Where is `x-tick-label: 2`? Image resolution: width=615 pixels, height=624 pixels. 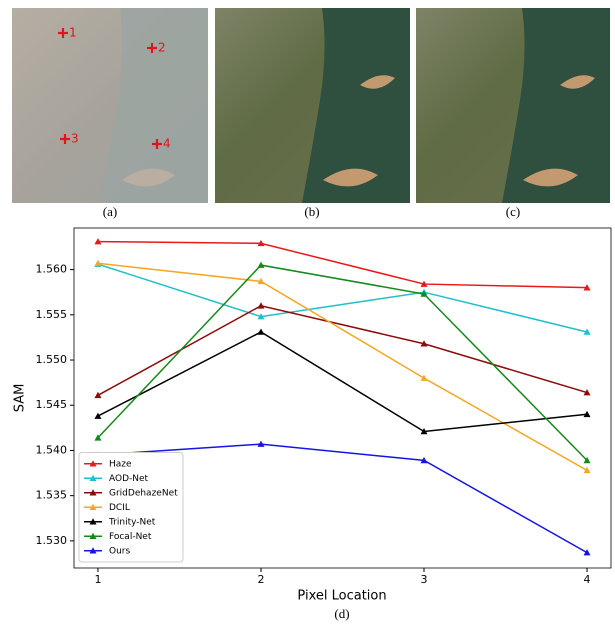 x-tick-label: 2 is located at coordinates (260, 579).